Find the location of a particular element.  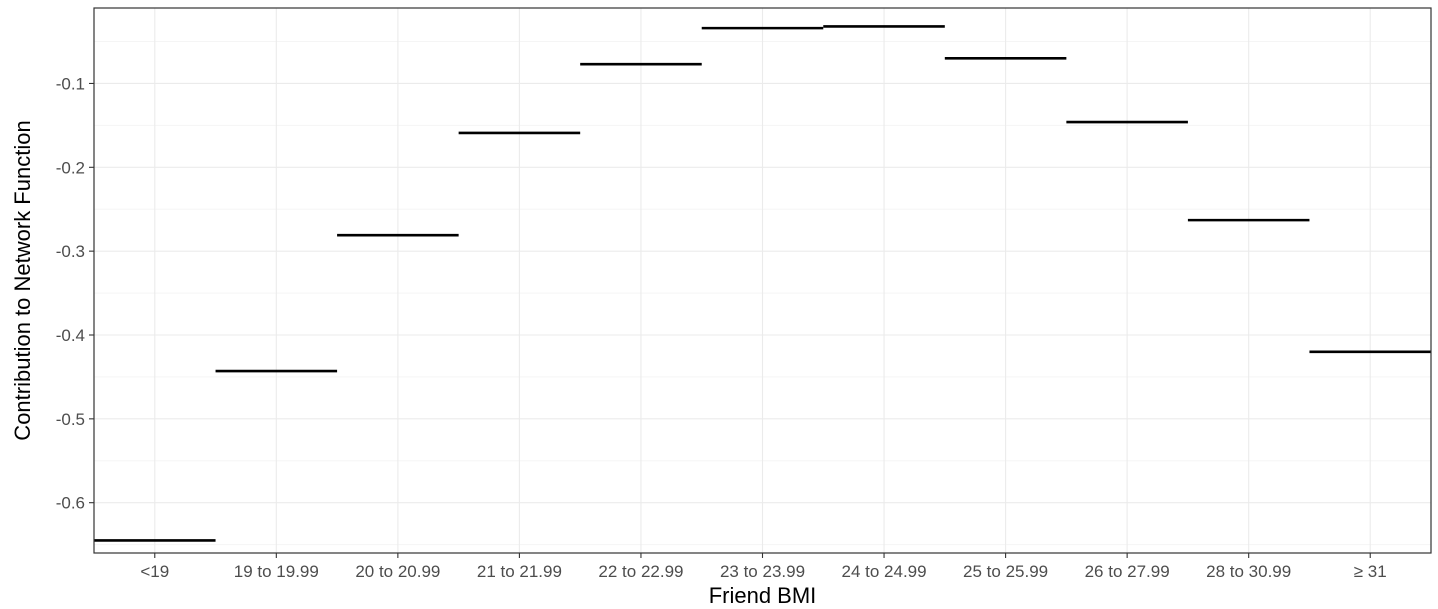

y-tick-label: -0.1 is located at coordinates (70, 83).